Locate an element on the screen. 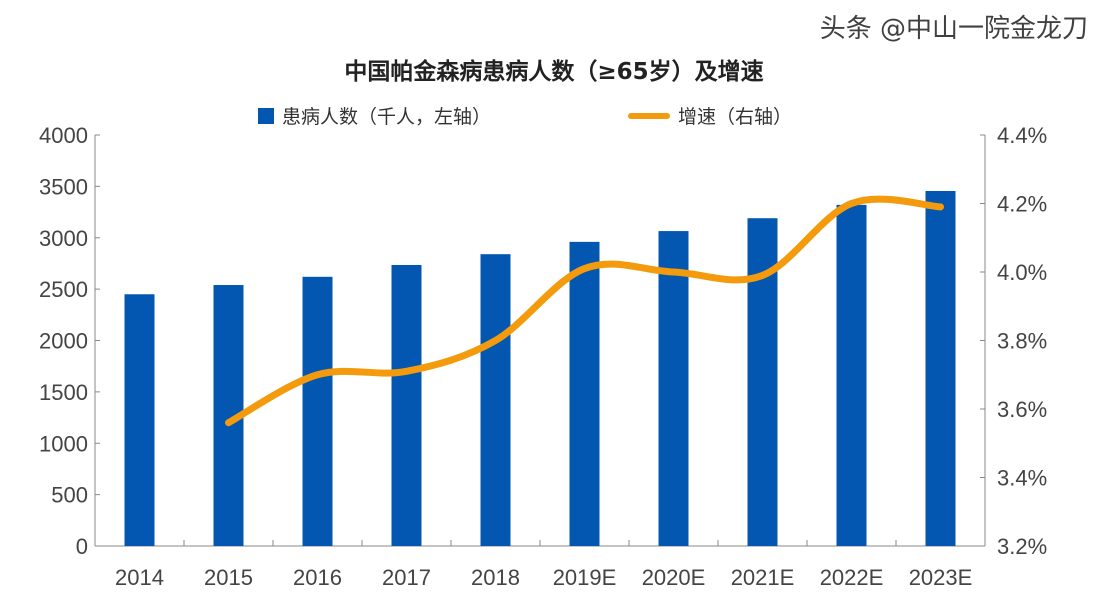 The height and width of the screenshot is (600, 1108). bar-2014 is located at coordinates (139, 420).